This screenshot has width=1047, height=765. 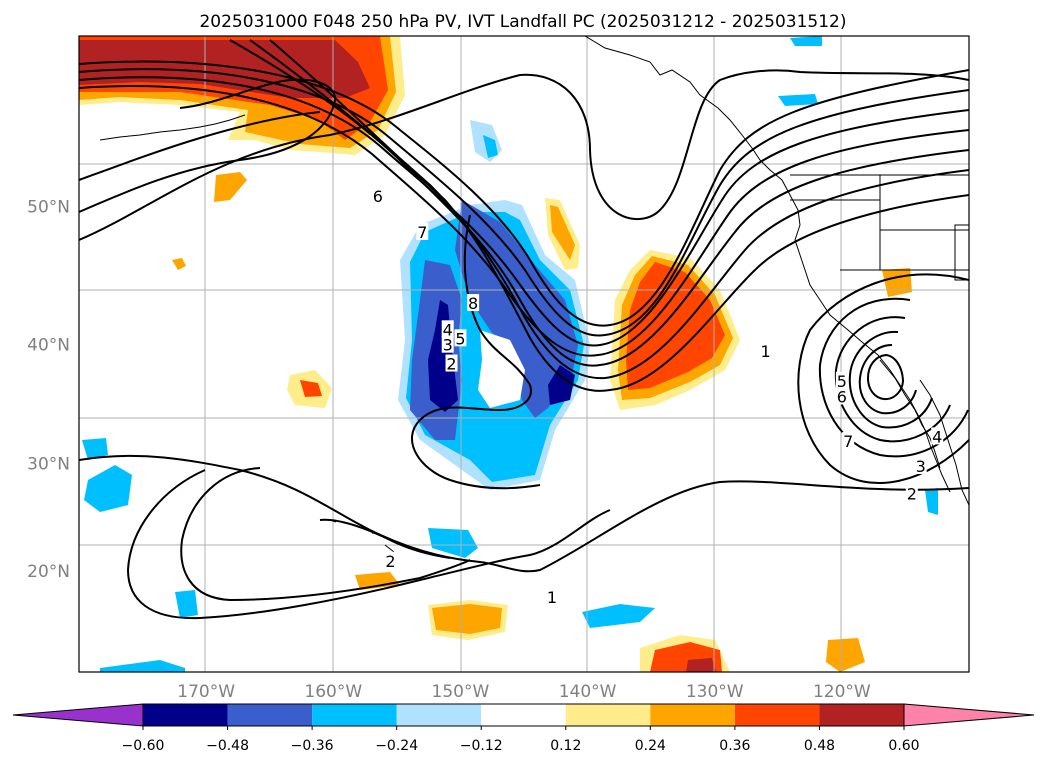 I want to click on colorbar-tick-label: −0.60, so click(x=143, y=746).